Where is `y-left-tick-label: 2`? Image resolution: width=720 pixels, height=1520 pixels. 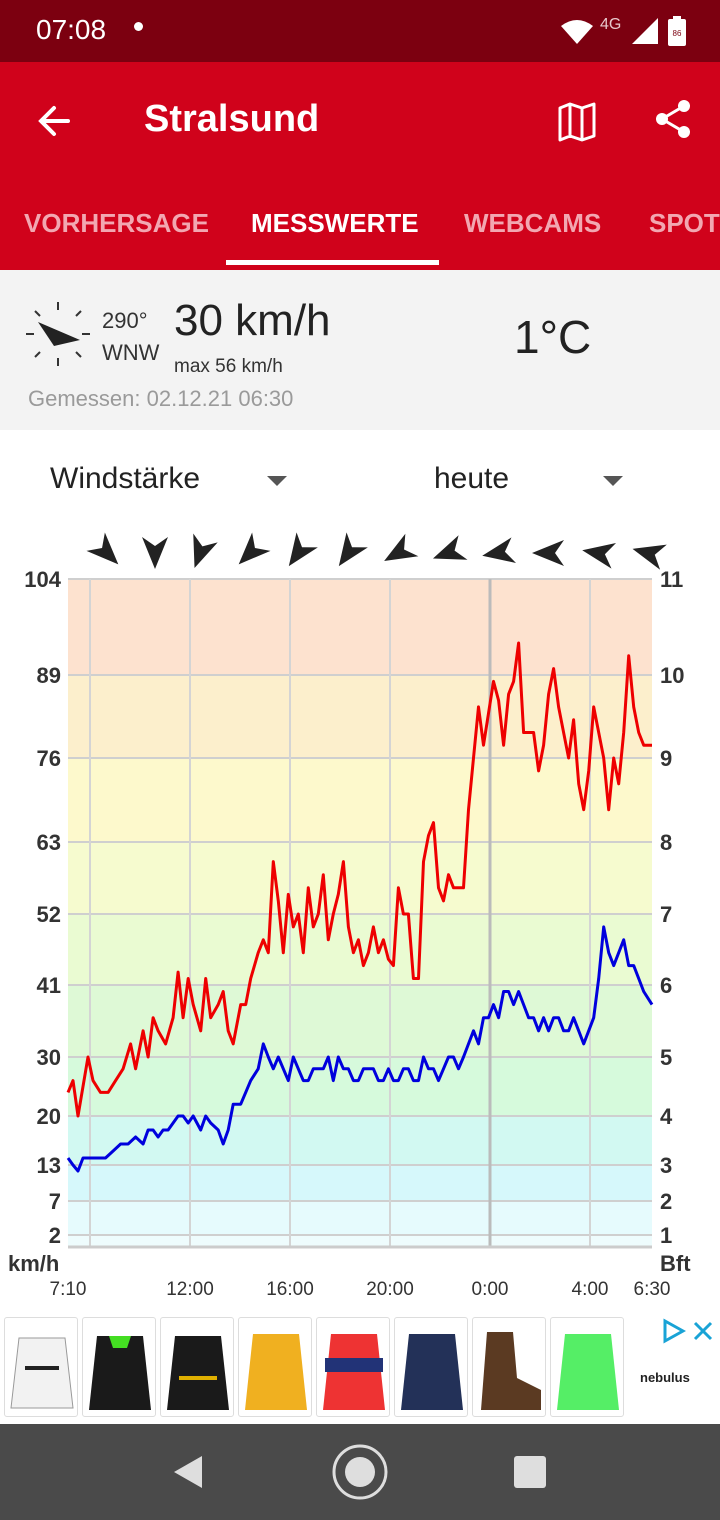
y-left-tick-label: 2 is located at coordinates (55, 1235).